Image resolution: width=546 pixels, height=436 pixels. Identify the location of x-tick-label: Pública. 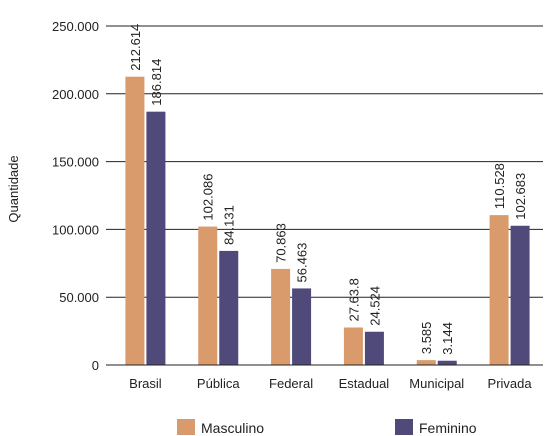
(218, 383).